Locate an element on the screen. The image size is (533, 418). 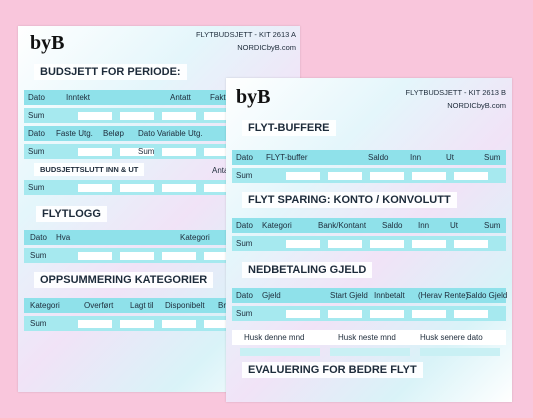
field-label: Husk neste mnd is located at coordinates (367, 337).